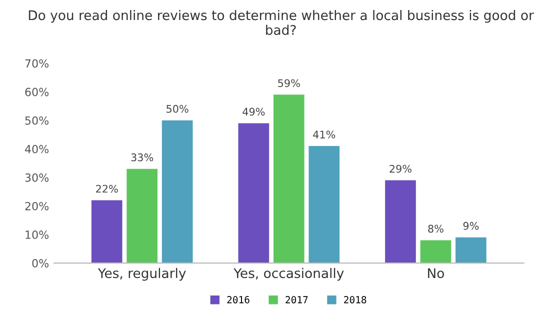 This screenshot has width=540, height=333. Describe the element at coordinates (297, 300) in the screenshot. I see `legend-label: 2017` at that location.